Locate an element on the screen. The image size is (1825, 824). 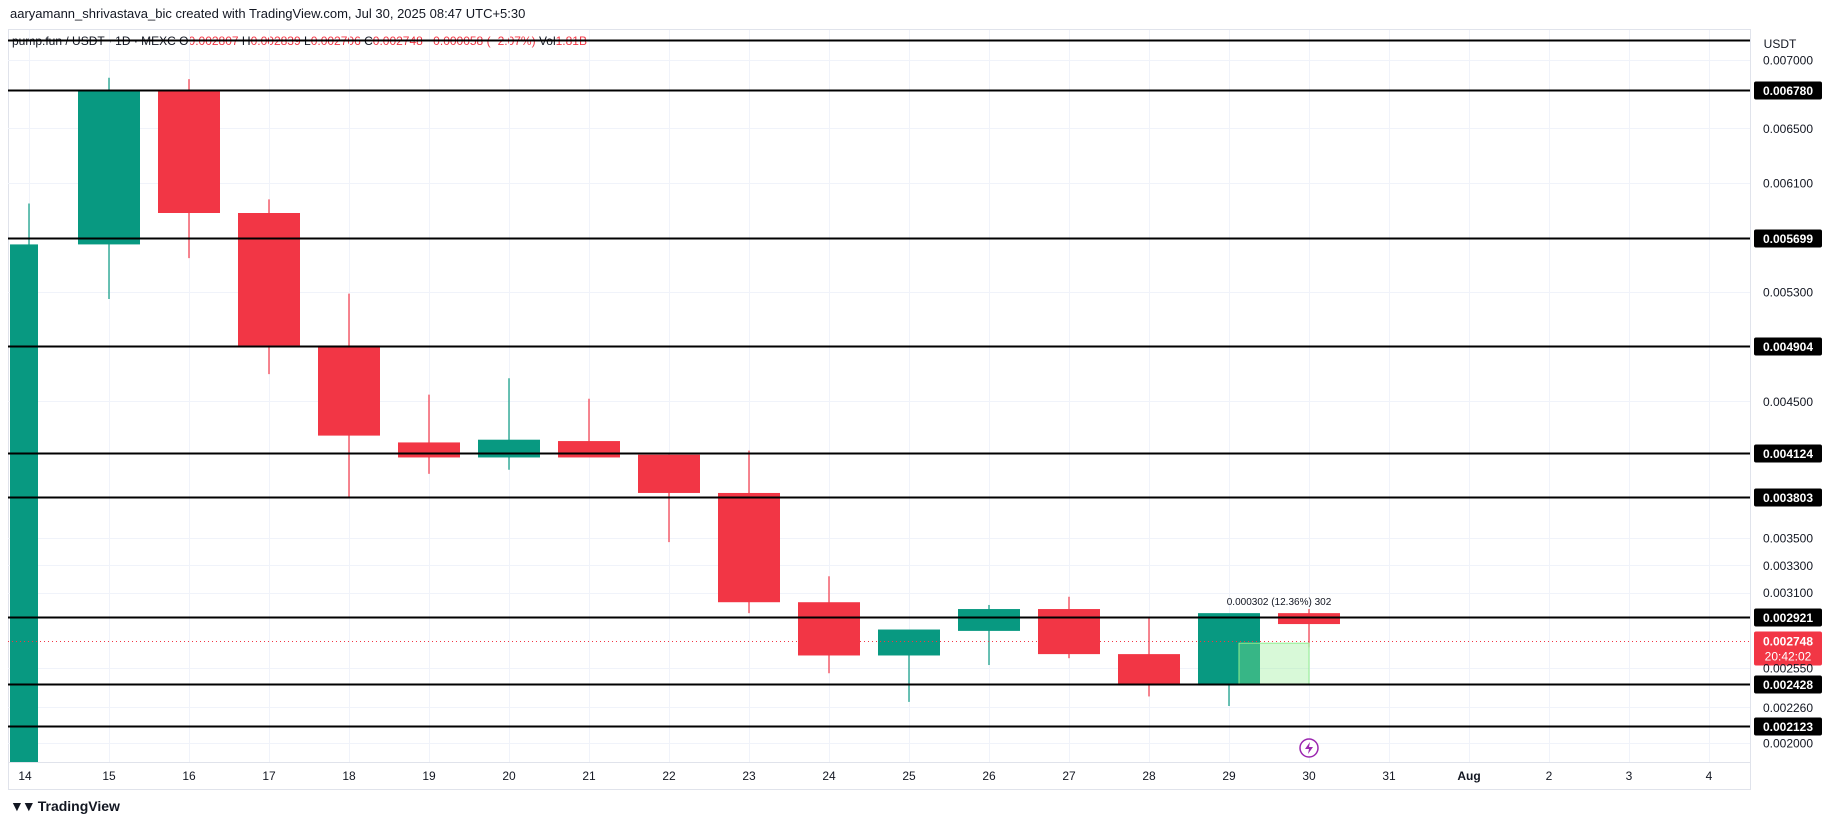
time-tick-label: 23 is located at coordinates (749, 776).